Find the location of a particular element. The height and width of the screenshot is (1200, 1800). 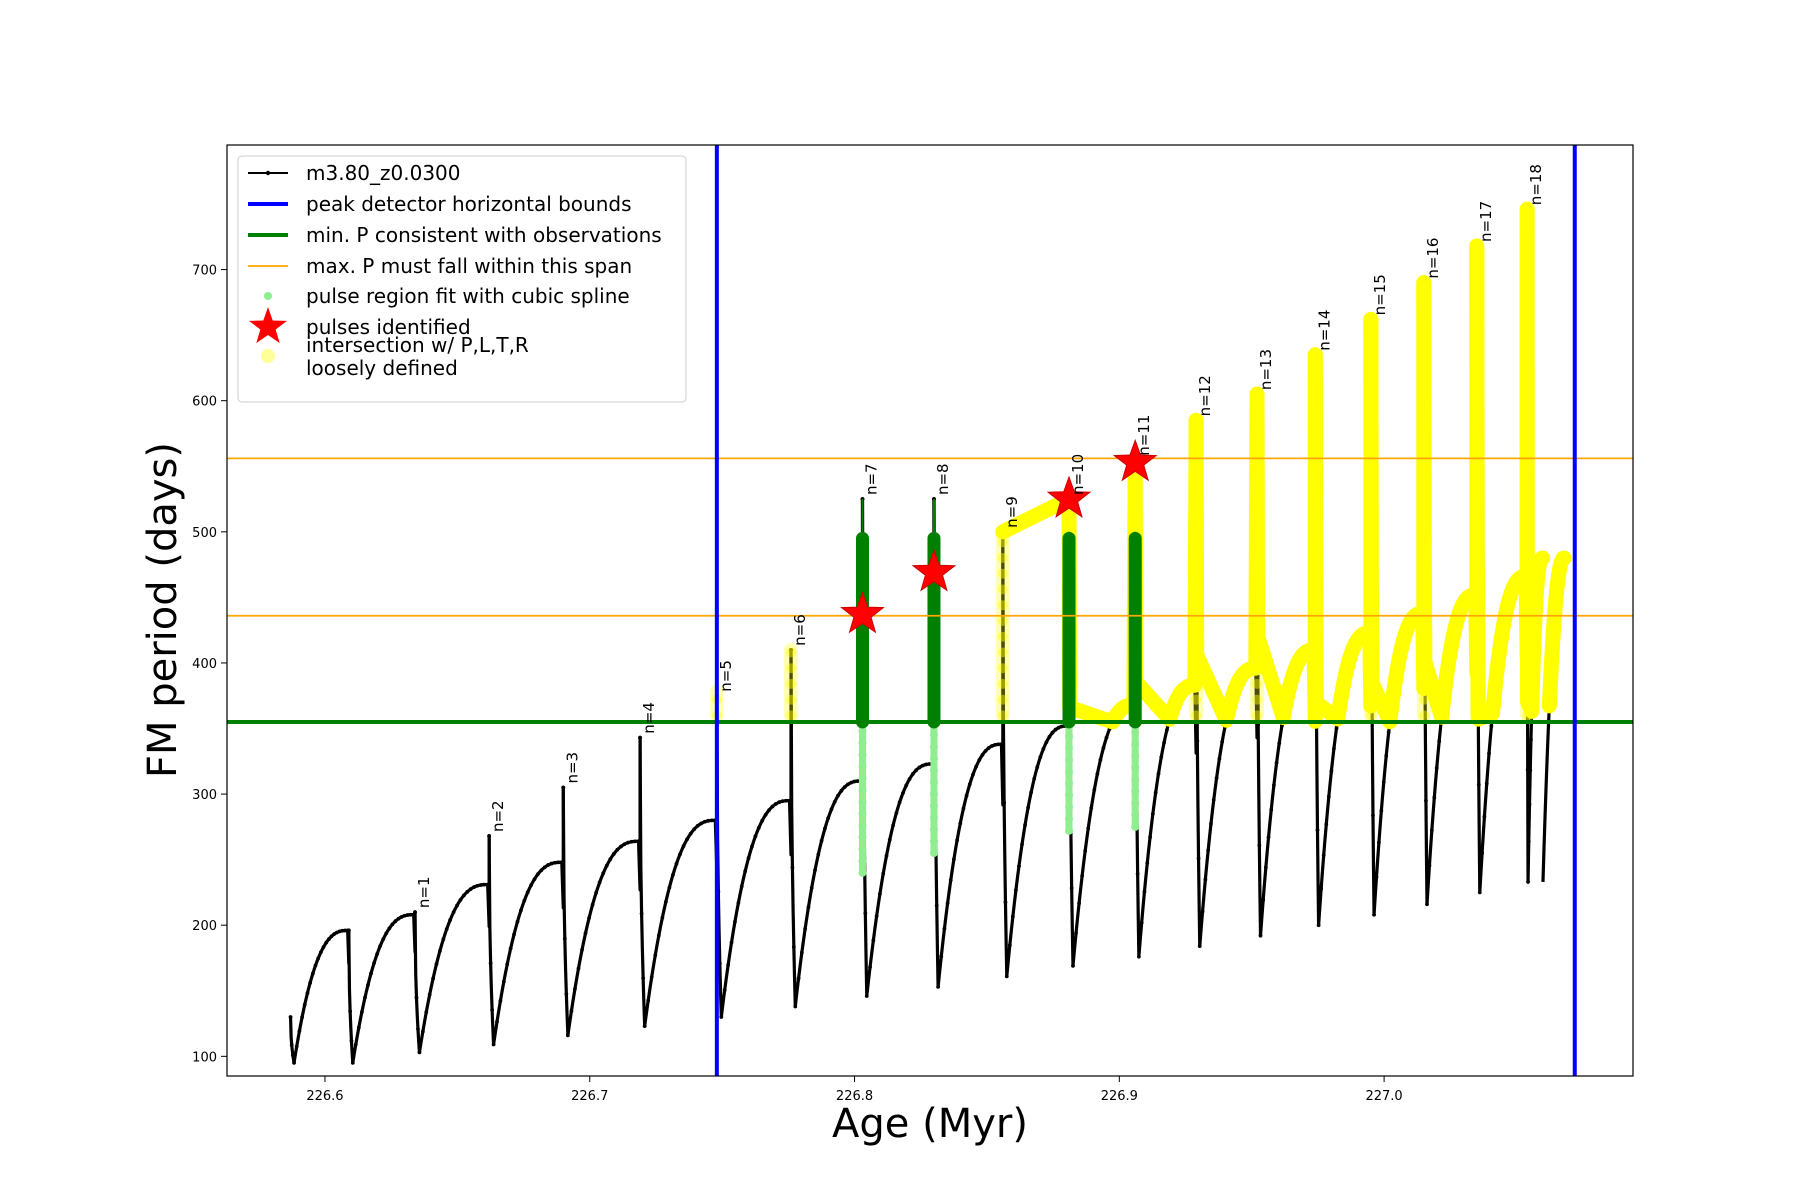

legend-label: min. P consistent with observations is located at coordinates (484, 235).